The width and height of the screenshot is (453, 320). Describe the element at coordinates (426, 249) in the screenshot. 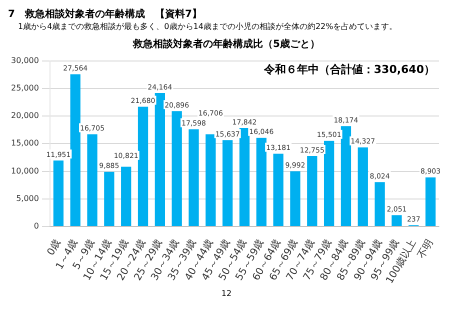

I see `x-tick-label: 不明` at that location.